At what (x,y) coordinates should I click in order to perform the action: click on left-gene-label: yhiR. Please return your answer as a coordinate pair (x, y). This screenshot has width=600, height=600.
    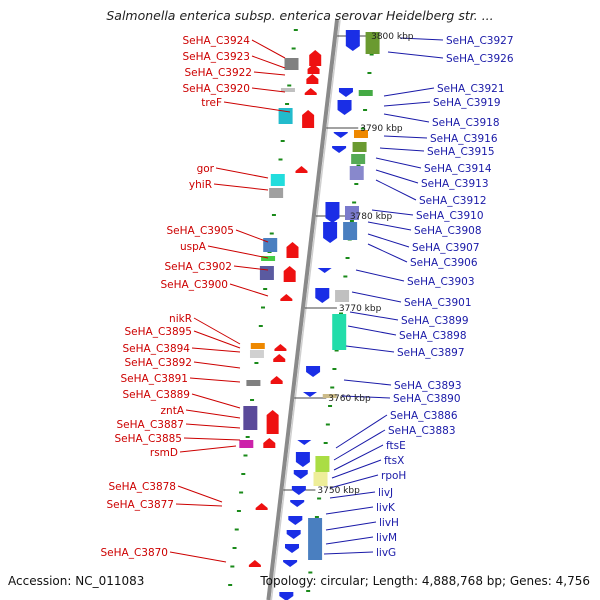
    Looking at the image, I should click on (200, 185).